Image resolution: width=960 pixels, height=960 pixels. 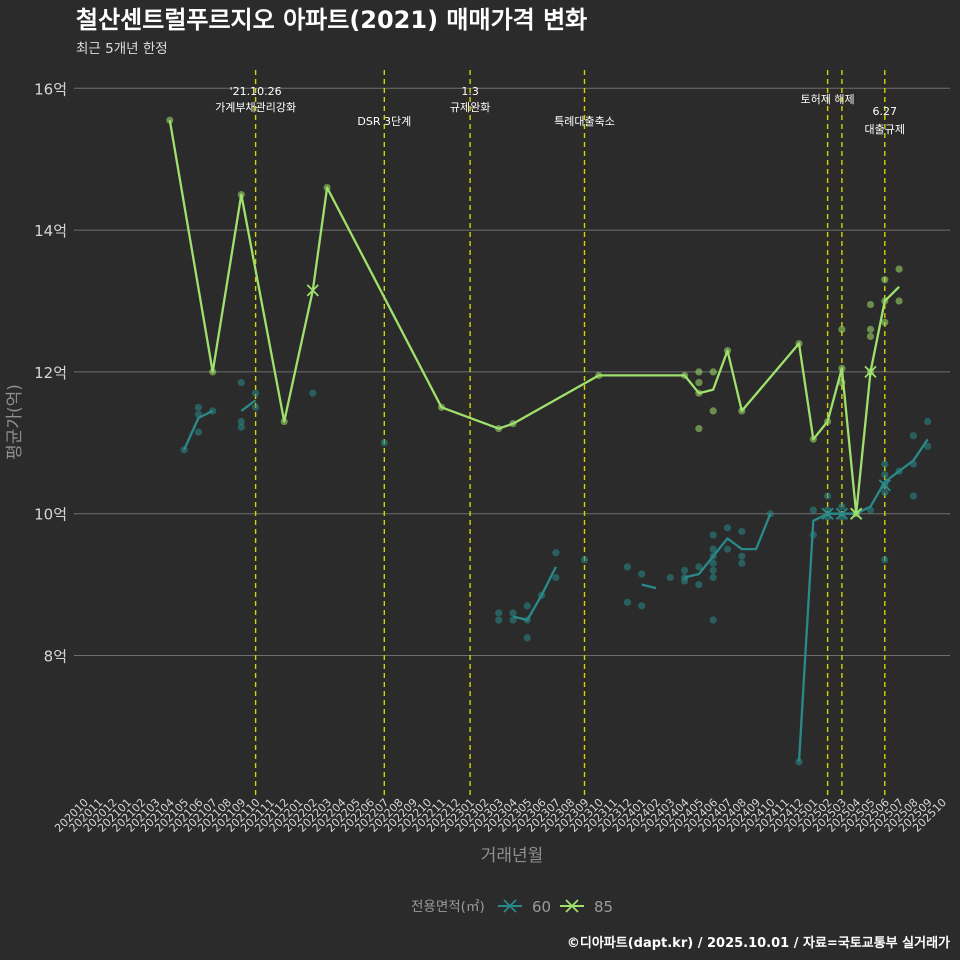 I want to click on y-tick-label-16: 16억, so click(x=50, y=89).